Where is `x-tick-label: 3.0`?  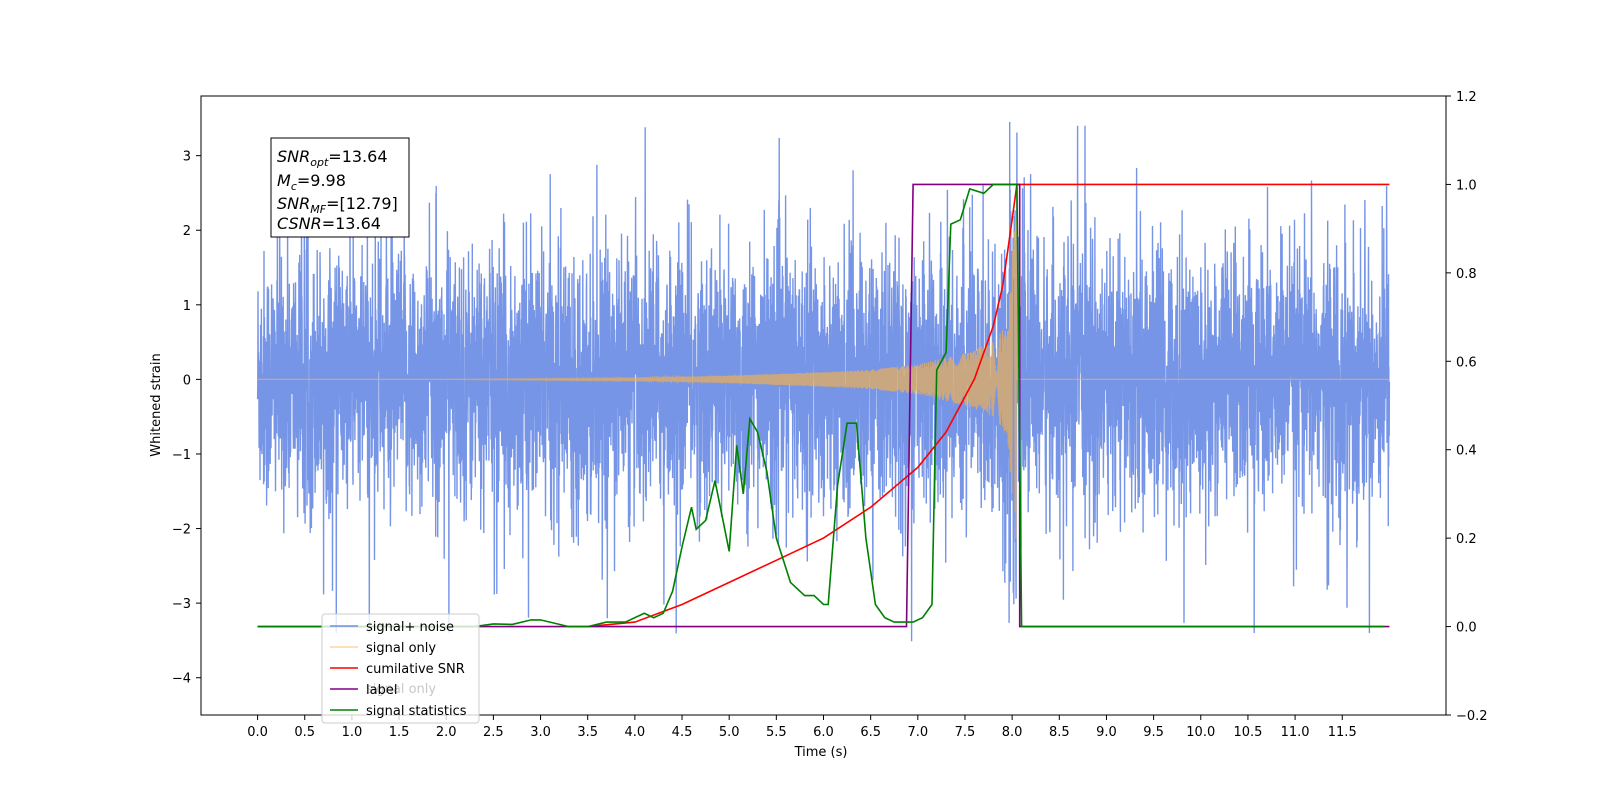 x-tick-label: 3.0 is located at coordinates (540, 732).